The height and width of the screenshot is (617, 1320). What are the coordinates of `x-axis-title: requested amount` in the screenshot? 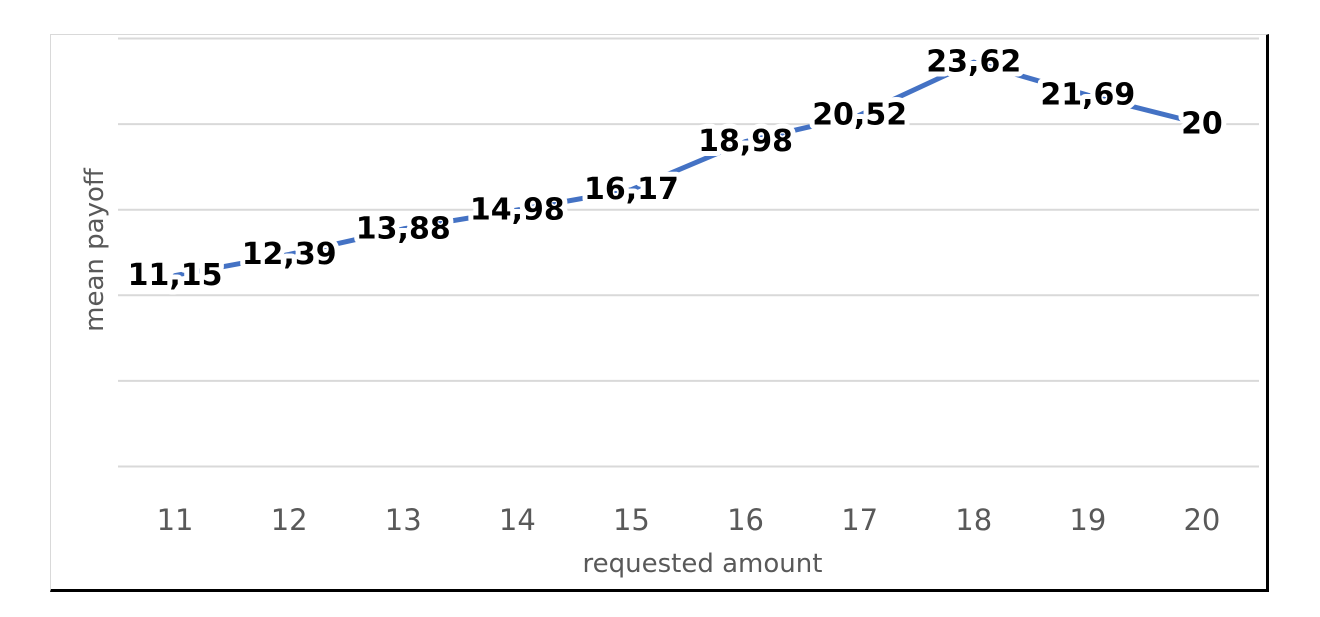 It's located at (703, 564).